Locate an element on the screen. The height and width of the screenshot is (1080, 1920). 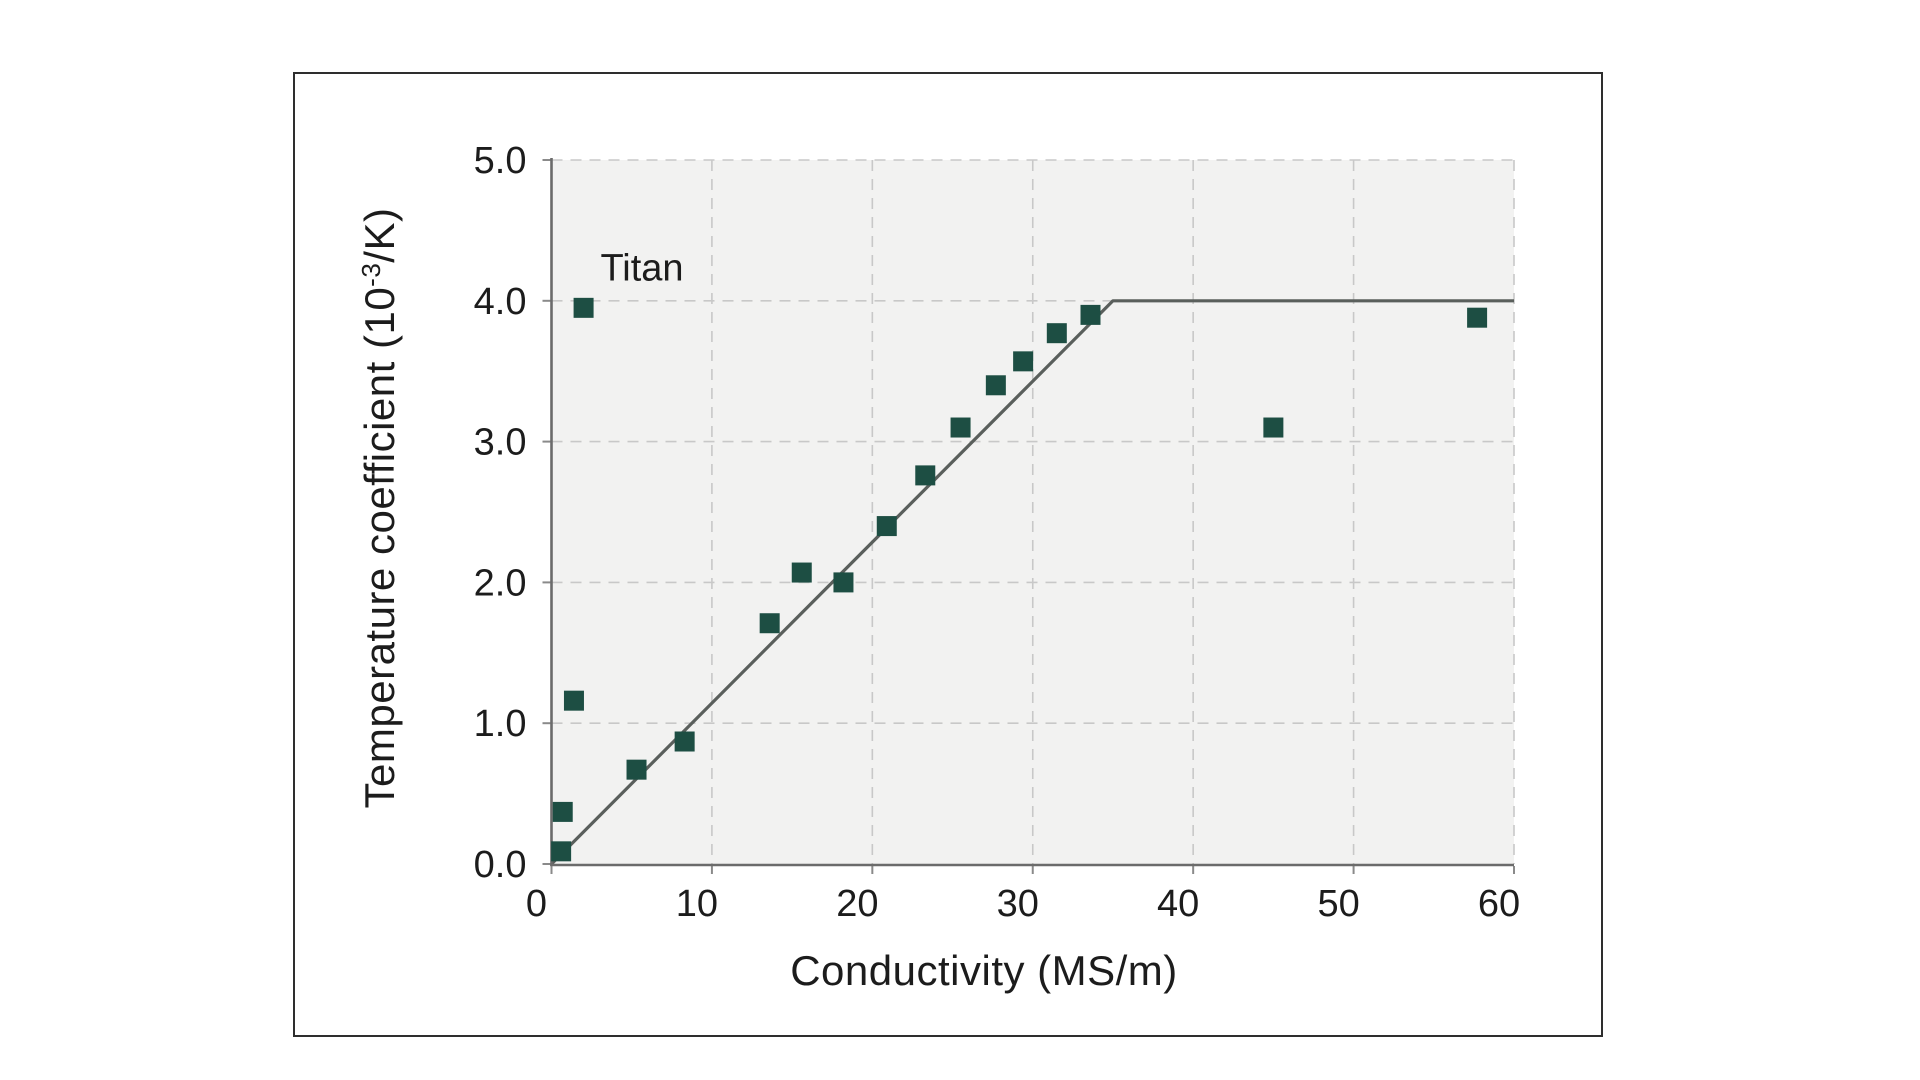
y-tick-label: 3.0 is located at coordinates (500, 443).